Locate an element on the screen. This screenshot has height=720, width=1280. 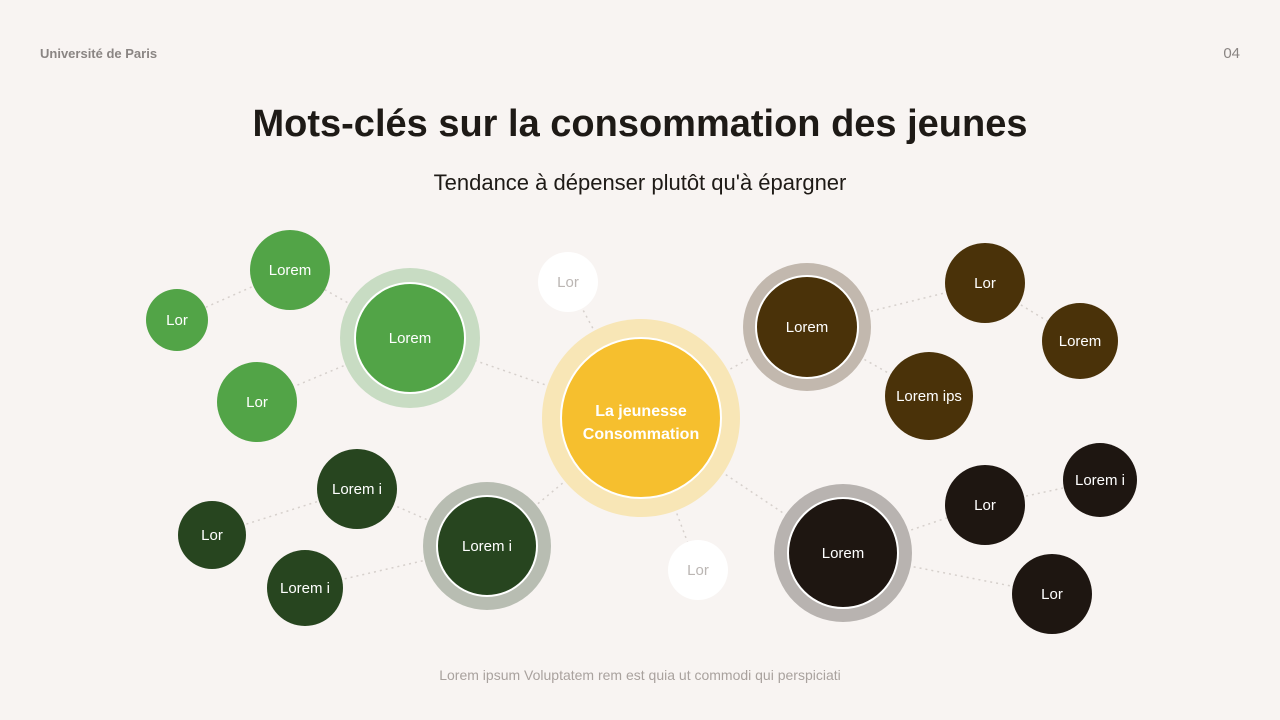
keyword-node-black: Lorem i is located at coordinates (1100, 480).